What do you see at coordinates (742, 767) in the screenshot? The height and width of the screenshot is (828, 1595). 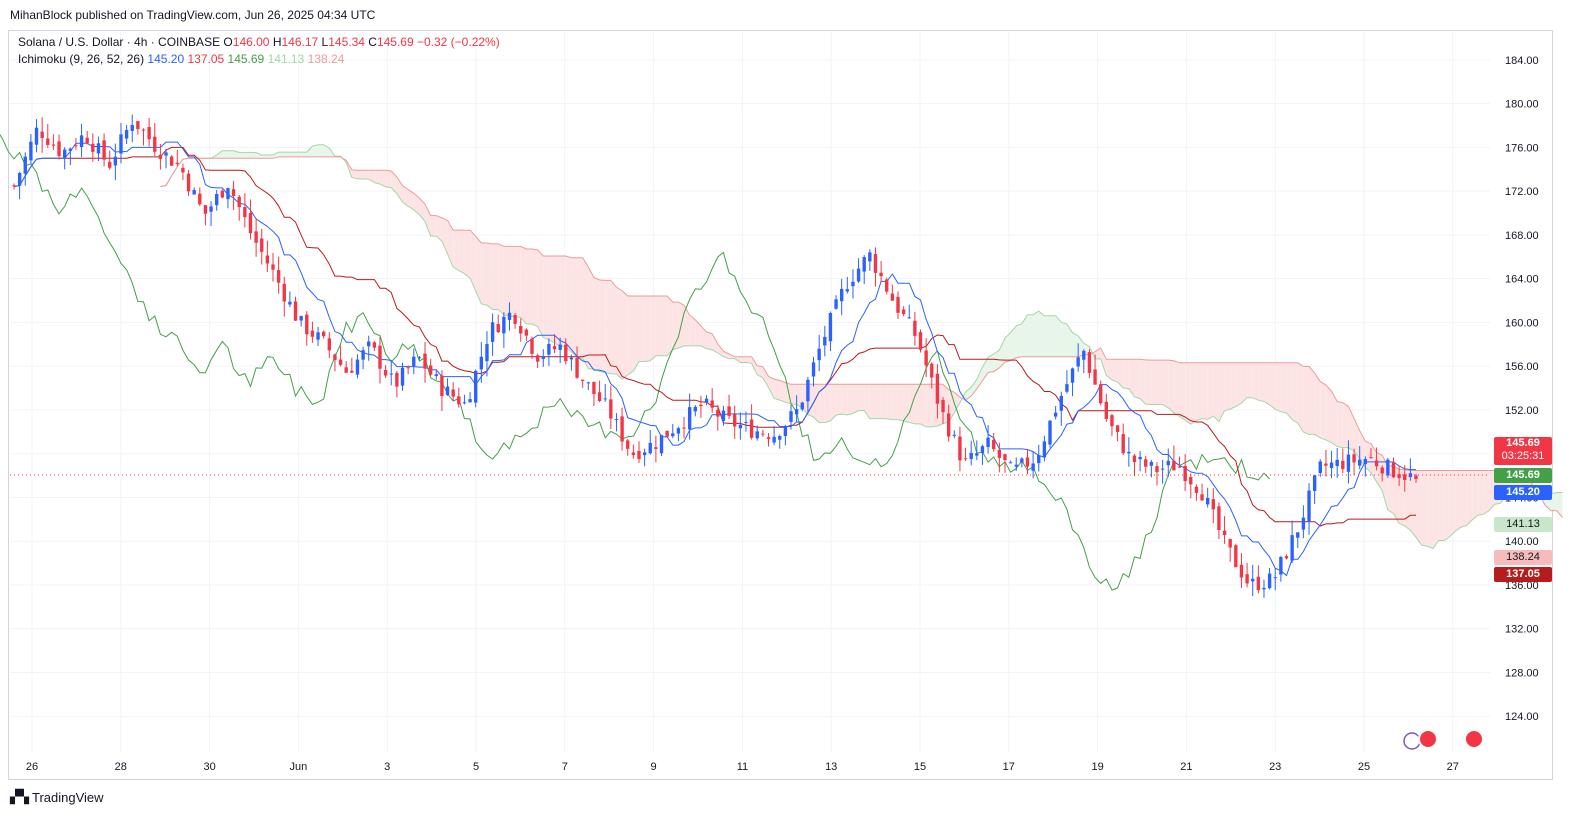 I see `time-axis: 26 28 30 Jun 3 5 7 9 11 13 15 17 19 21 23 25 27` at bounding box center [742, 767].